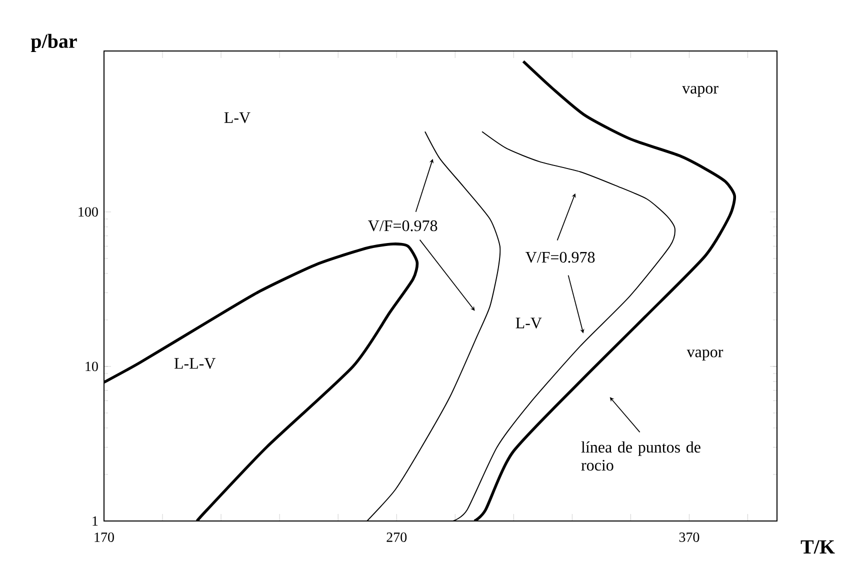 The width and height of the screenshot is (868, 564). I want to click on y-axis-title: p/bar, so click(53, 43).